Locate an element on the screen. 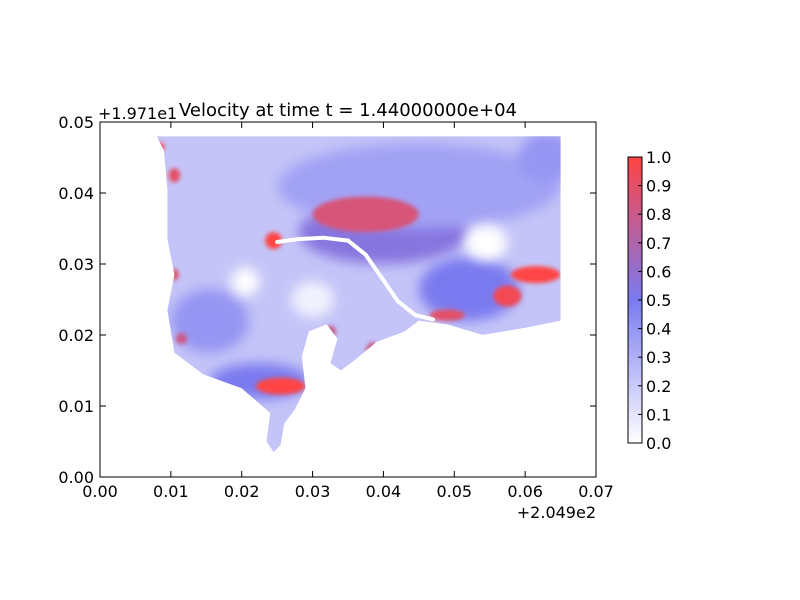 The height and width of the screenshot is (600, 800). y-offset-label: +1.971e1 is located at coordinates (137, 113).